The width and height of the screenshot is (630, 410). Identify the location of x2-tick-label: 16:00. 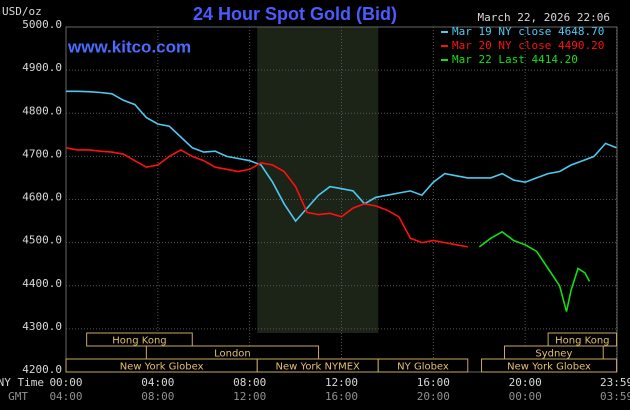
(341, 396).